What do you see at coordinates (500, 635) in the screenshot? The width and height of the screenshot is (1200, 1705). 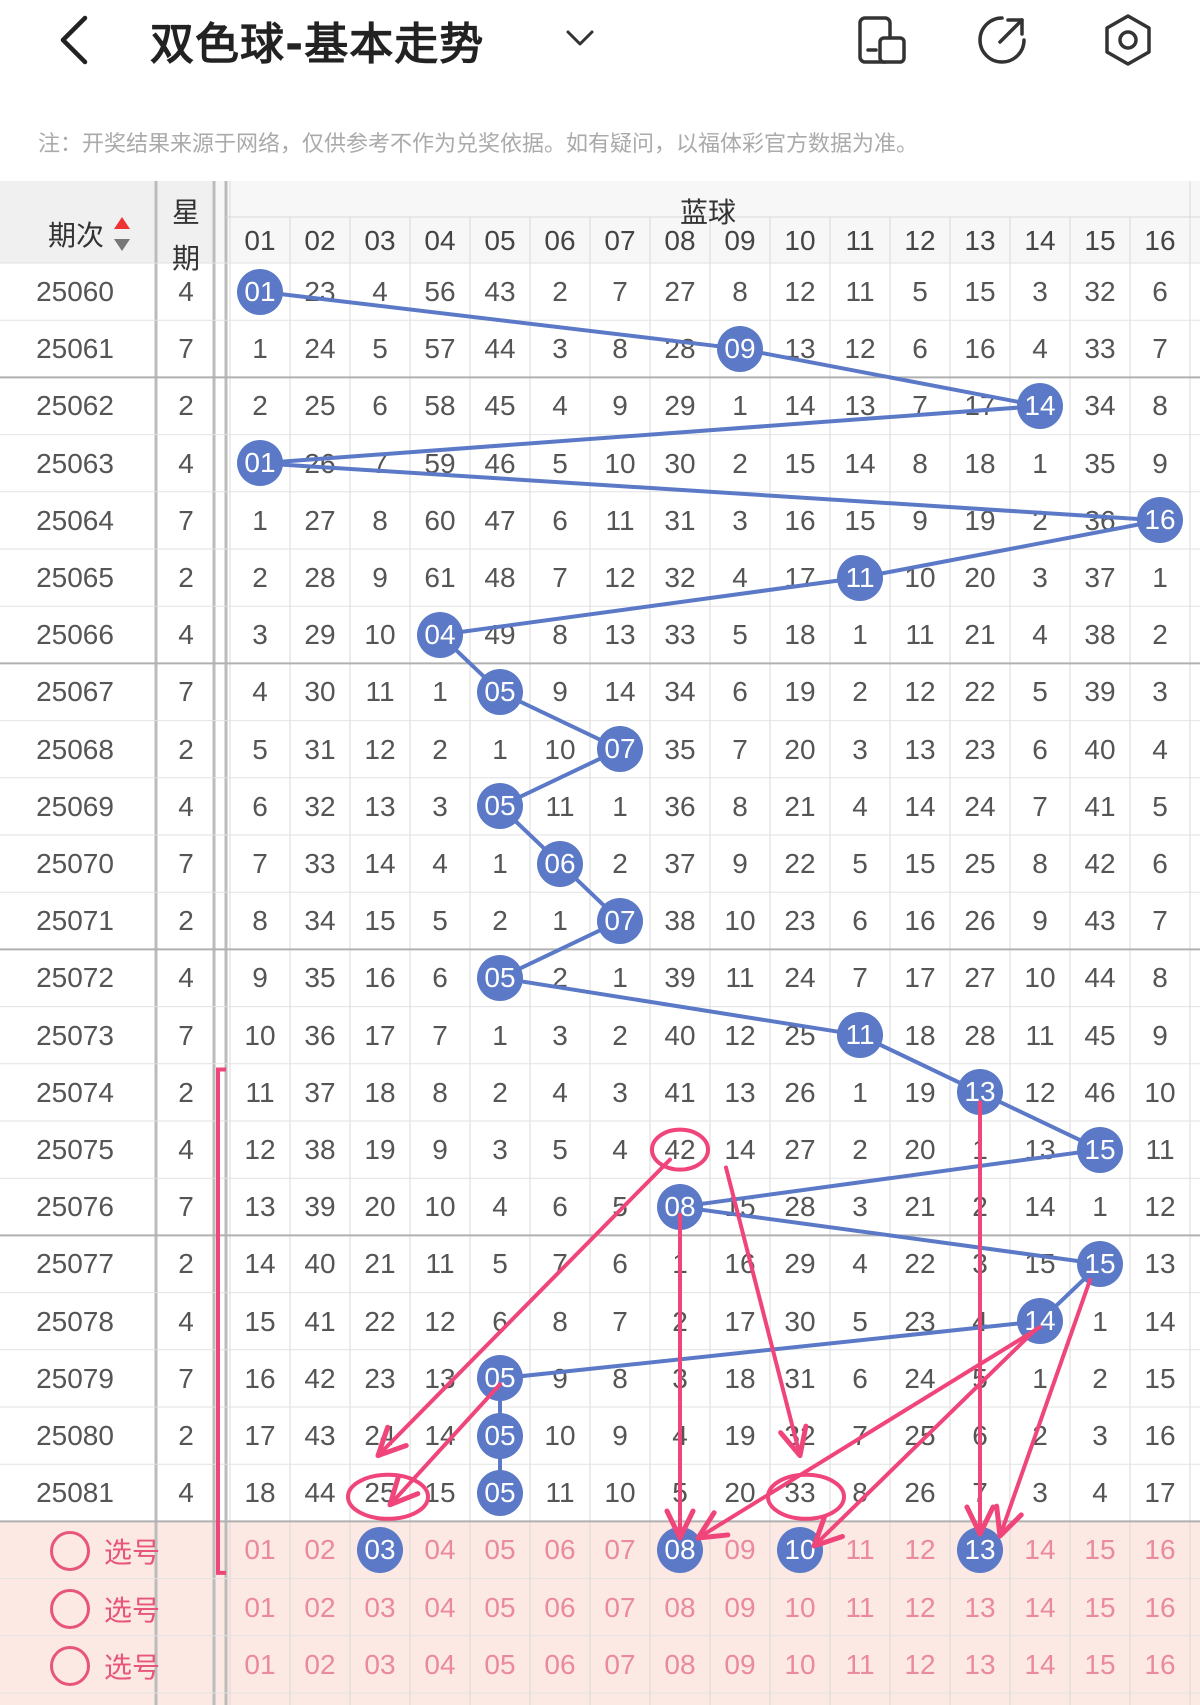 I see `omission-cell: 49` at bounding box center [500, 635].